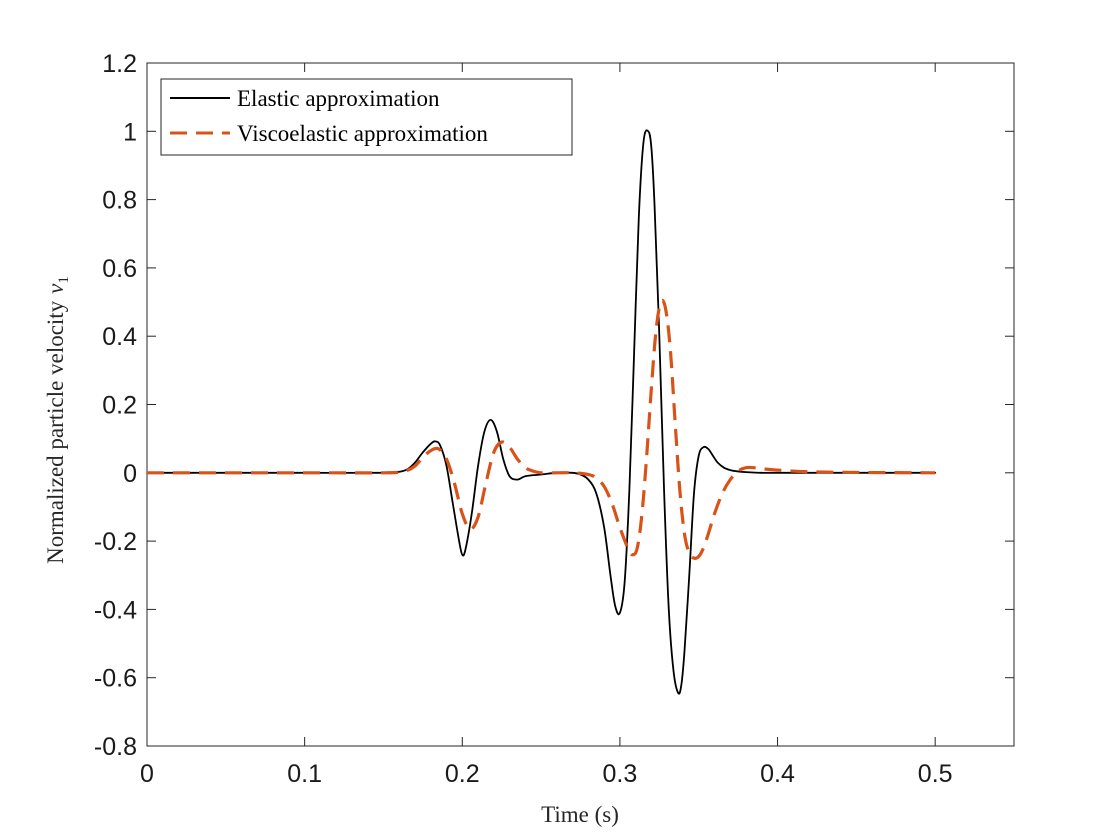 Image resolution: width=1120 pixels, height=840 pixels. What do you see at coordinates (580, 814) in the screenshot?
I see `x-axis-label: Time (s)` at bounding box center [580, 814].